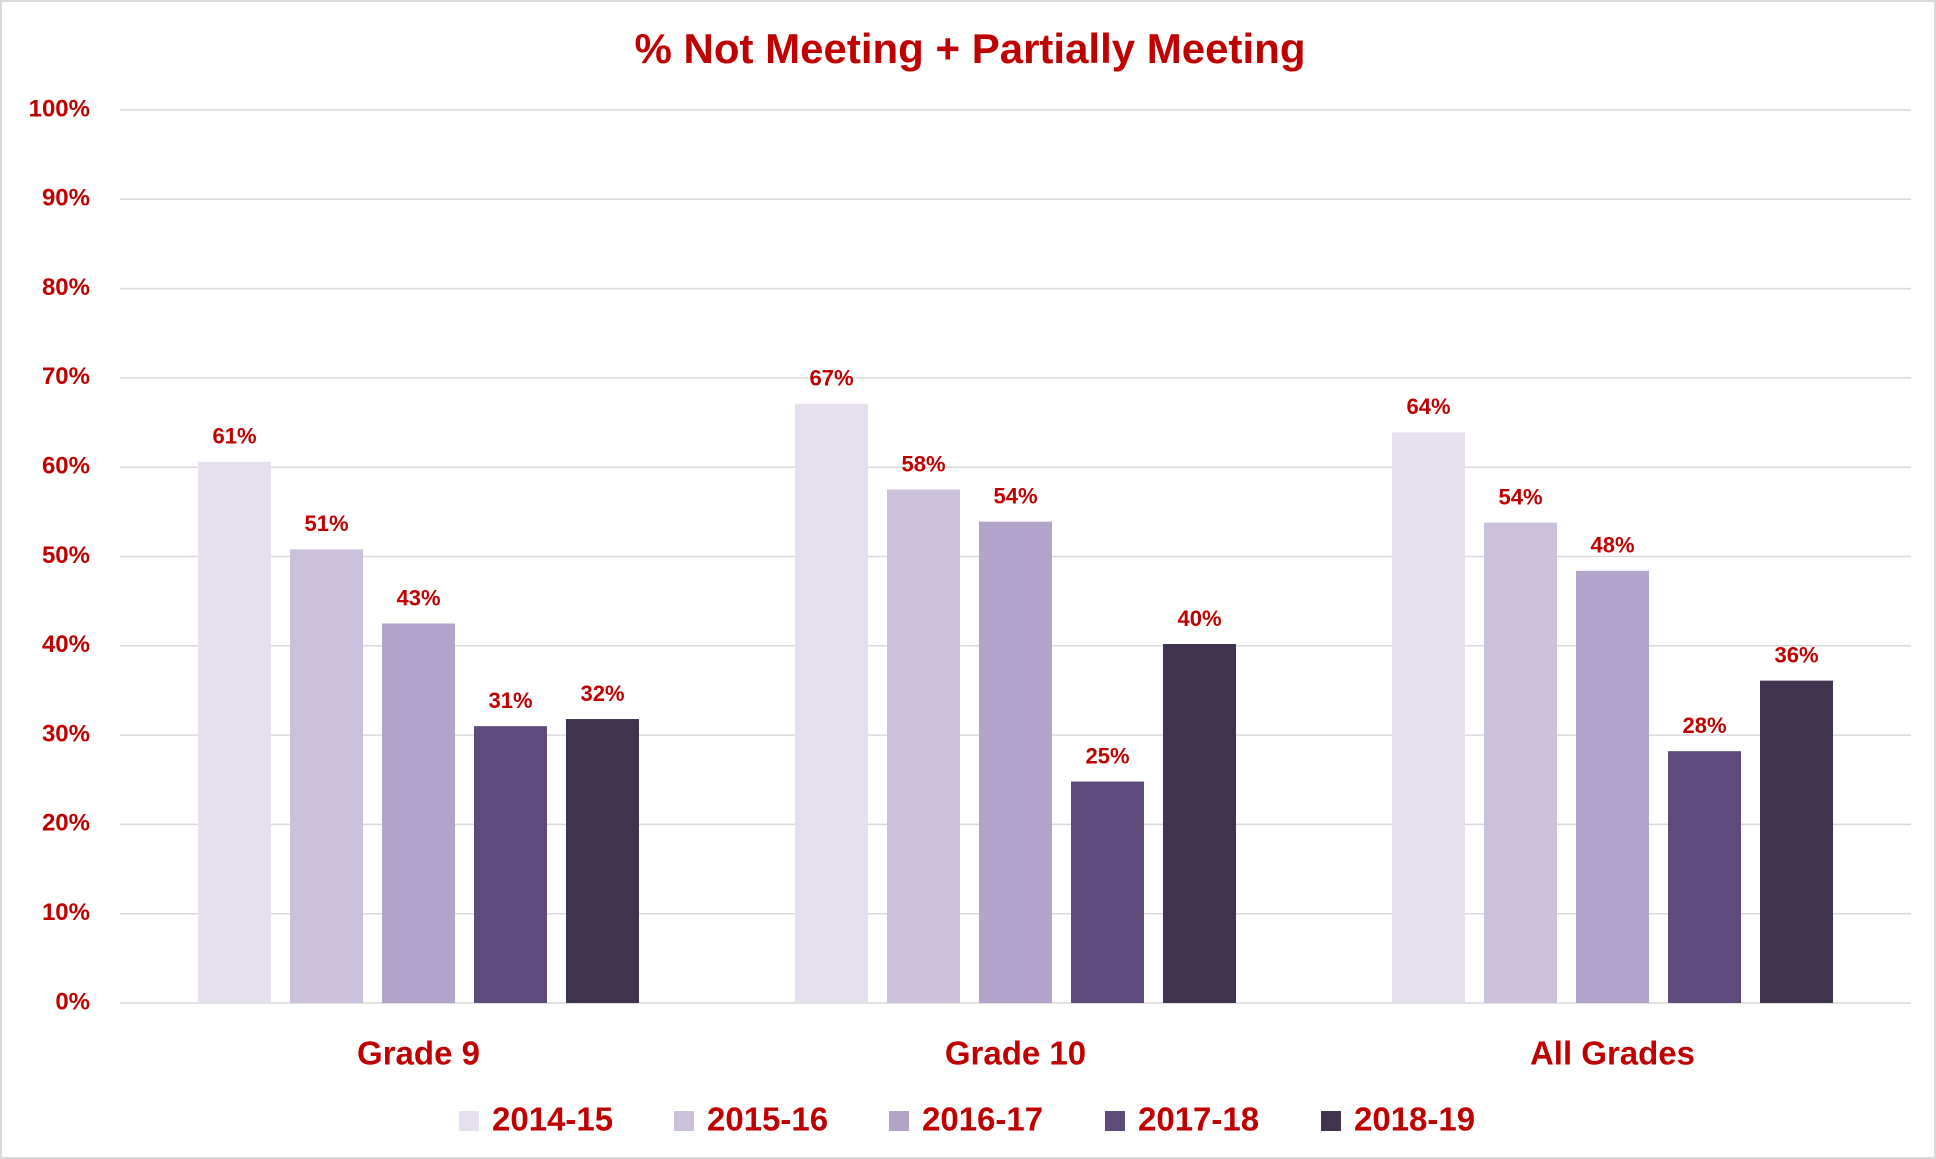 This screenshot has width=1936, height=1159. Describe the element at coordinates (326, 523) in the screenshot. I see `value-label: 51%` at that location.